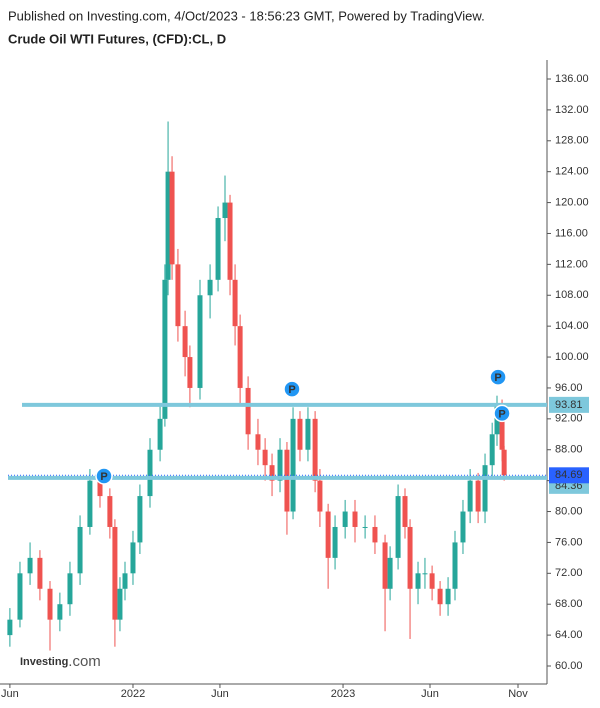 This screenshot has width=600, height=708. What do you see at coordinates (569, 388) in the screenshot?
I see `y-tick-label: 96.00` at bounding box center [569, 388].